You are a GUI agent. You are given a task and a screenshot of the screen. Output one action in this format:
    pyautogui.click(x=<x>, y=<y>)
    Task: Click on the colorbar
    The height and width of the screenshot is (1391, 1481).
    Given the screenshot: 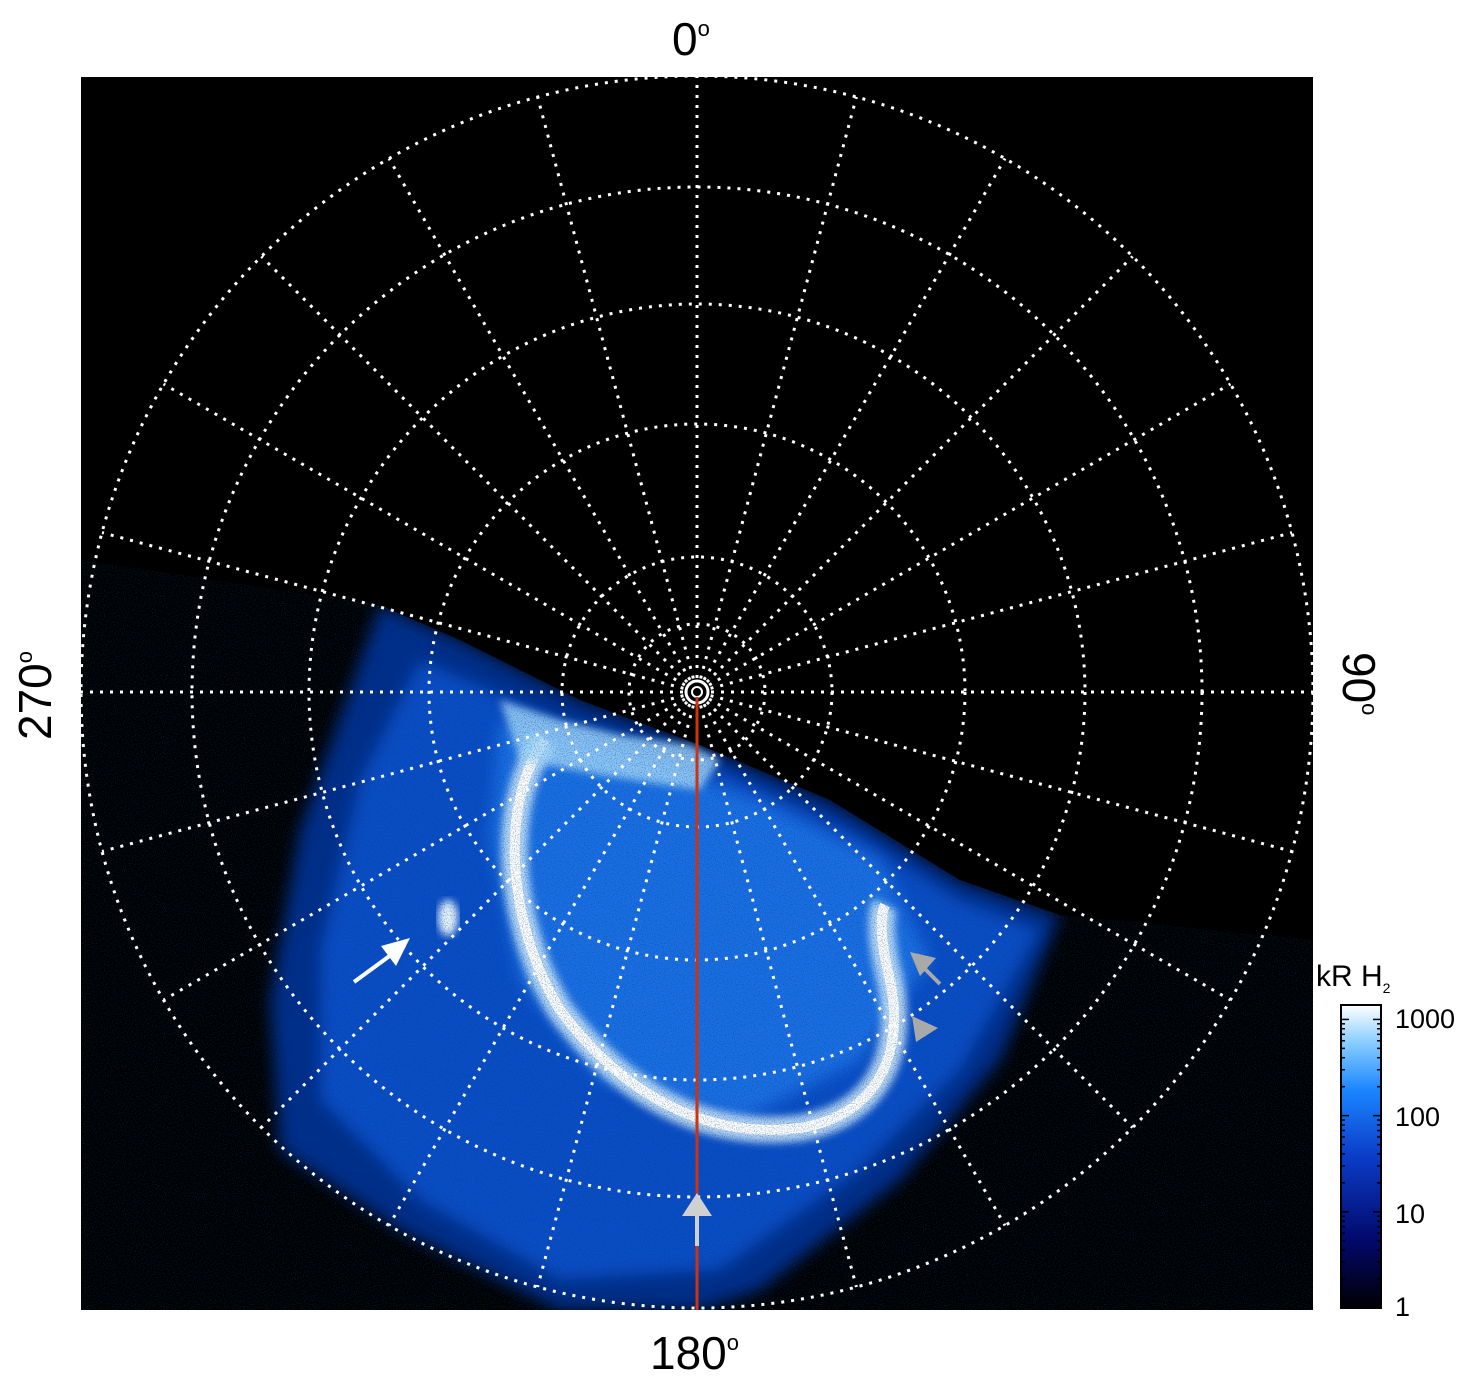 What is the action you would take?
    pyautogui.click(x=1361, y=1156)
    